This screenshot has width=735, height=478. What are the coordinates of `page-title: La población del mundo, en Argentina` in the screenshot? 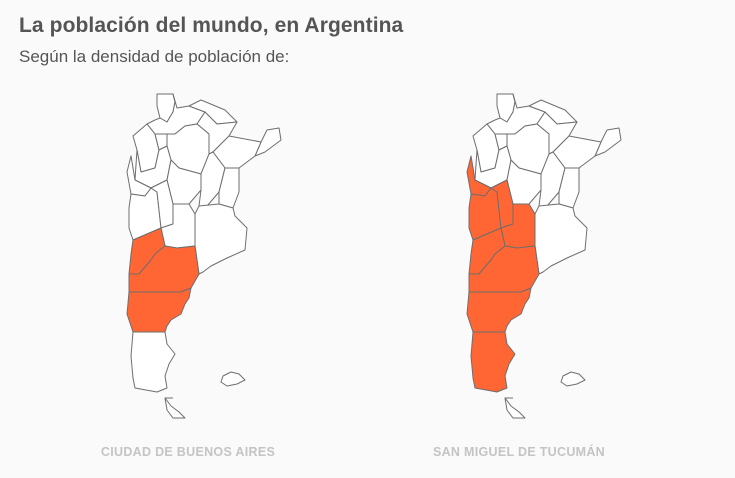 It's located at (211, 25).